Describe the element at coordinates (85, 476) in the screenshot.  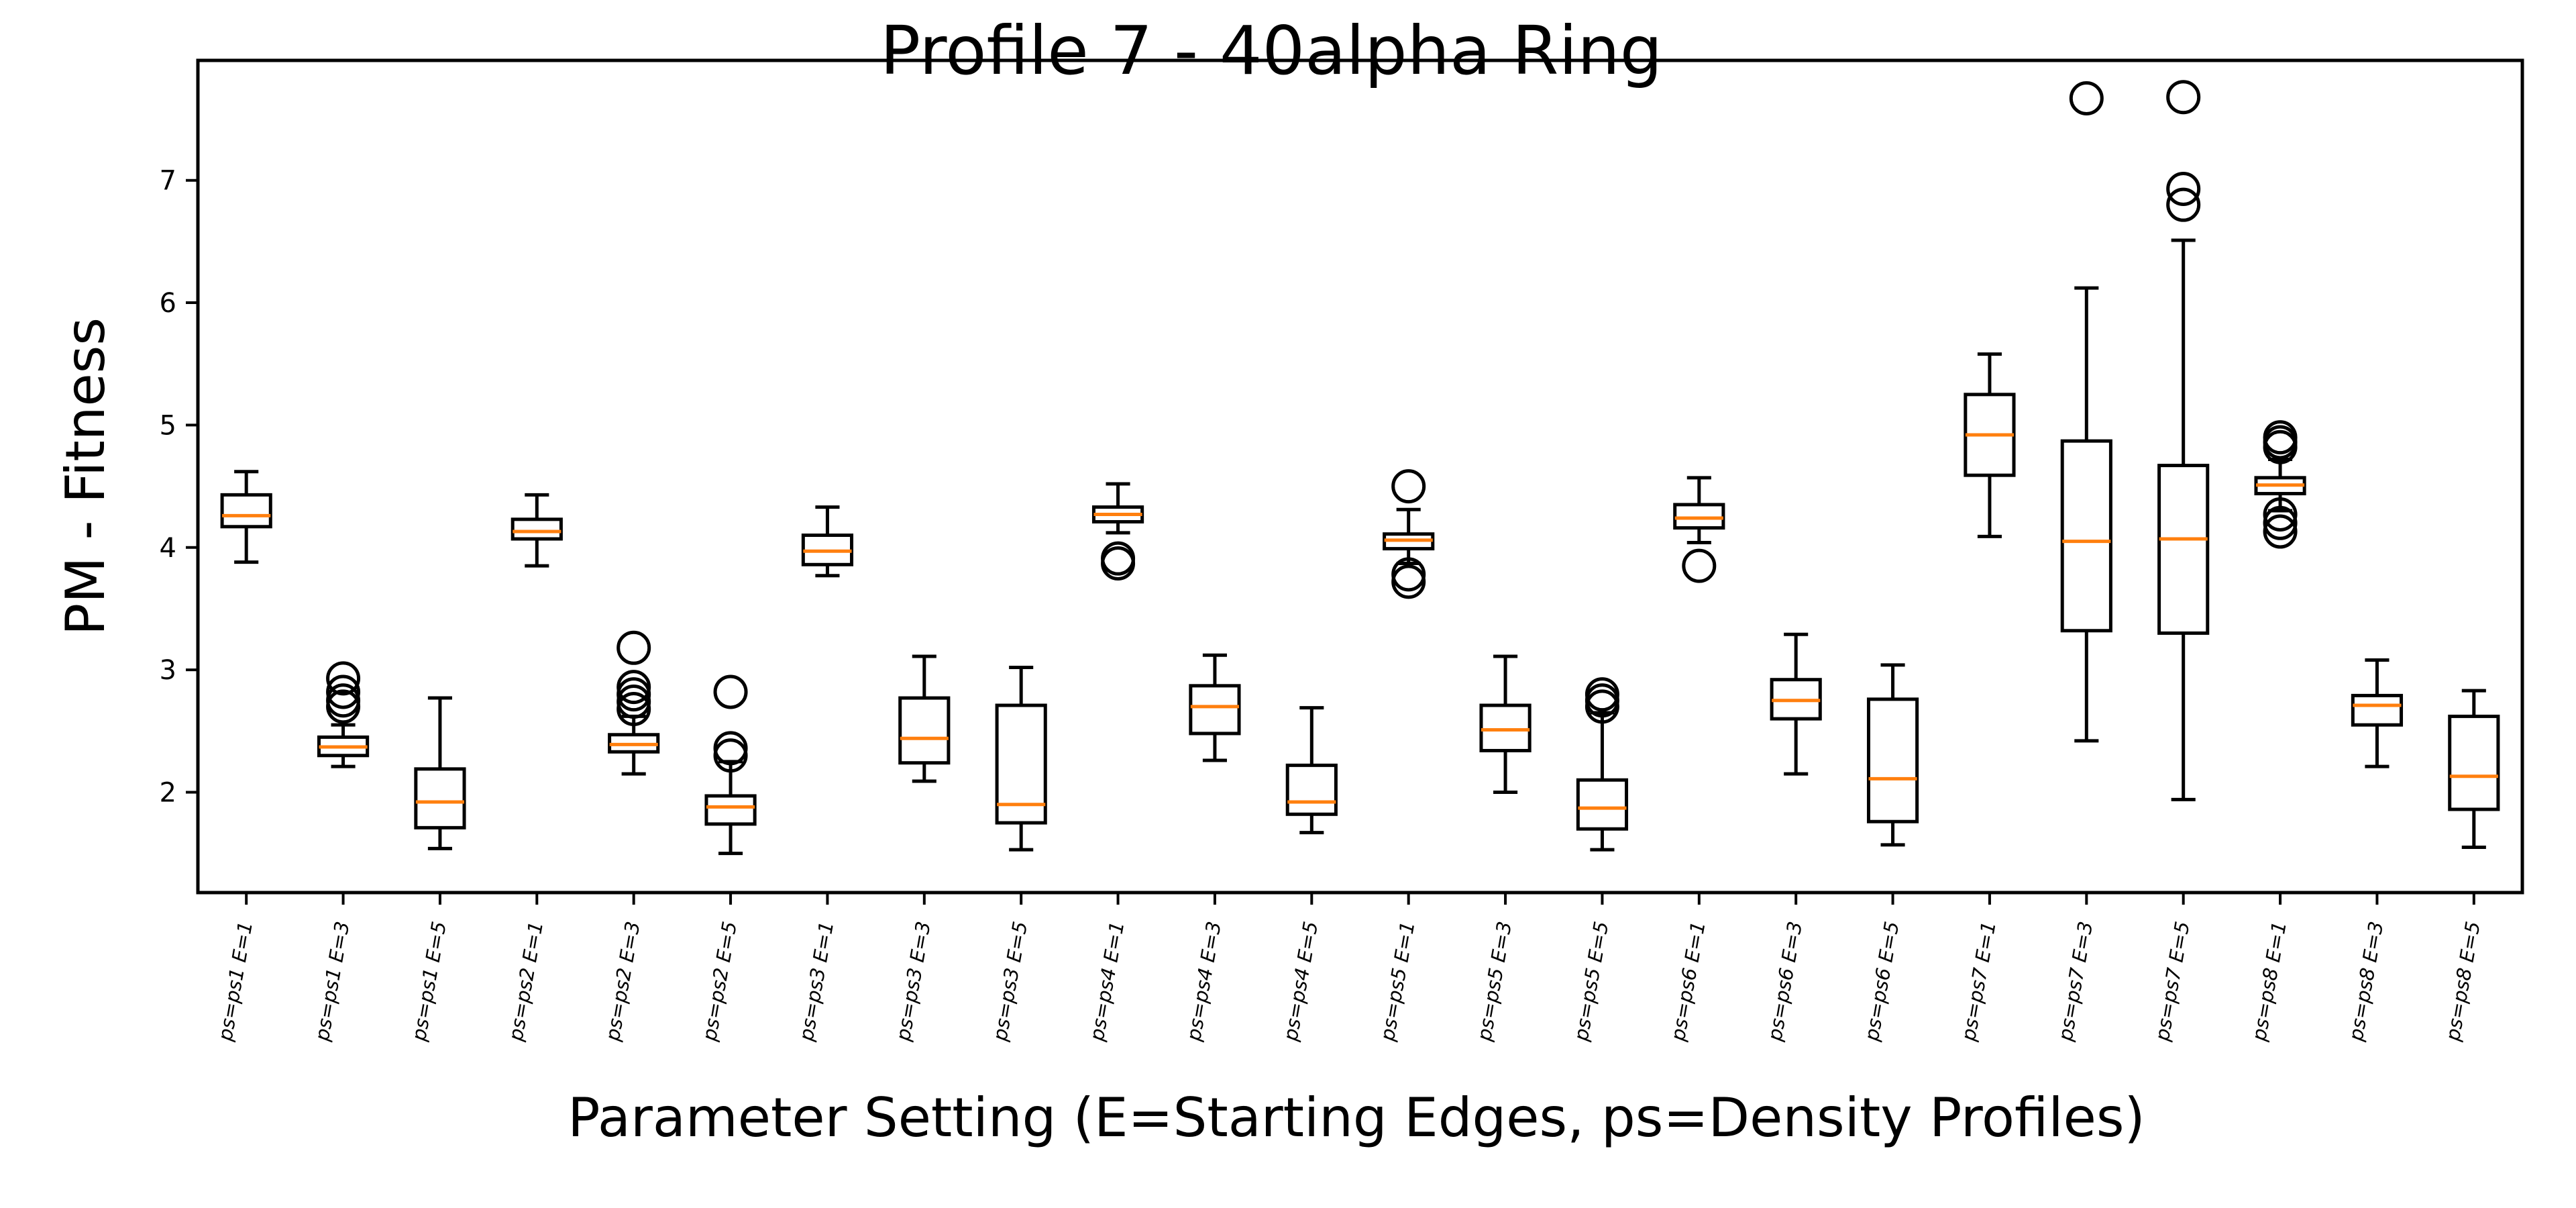
I see `y-axis-label: PM - Fitness` at that location.